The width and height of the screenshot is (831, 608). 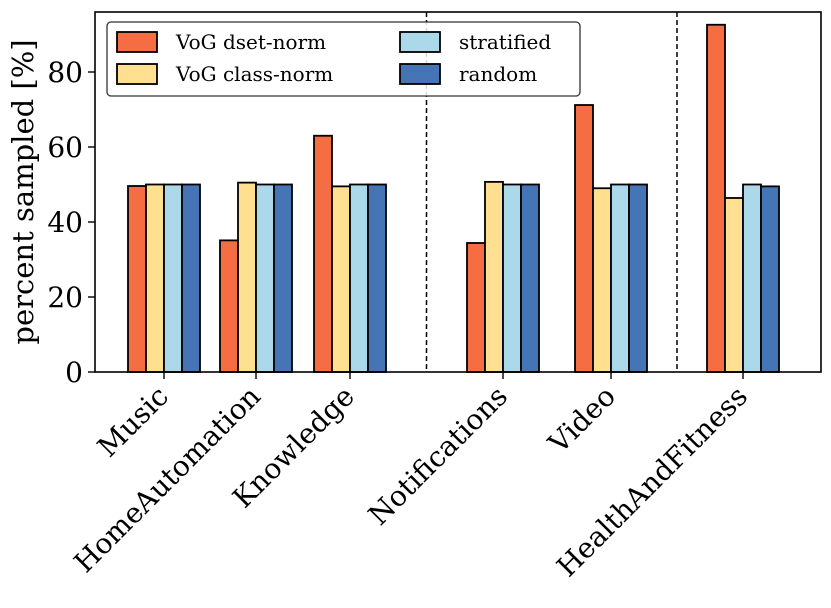 What do you see at coordinates (247, 277) in the screenshot?
I see `bar-homeautomation-vog-class-norm` at bounding box center [247, 277].